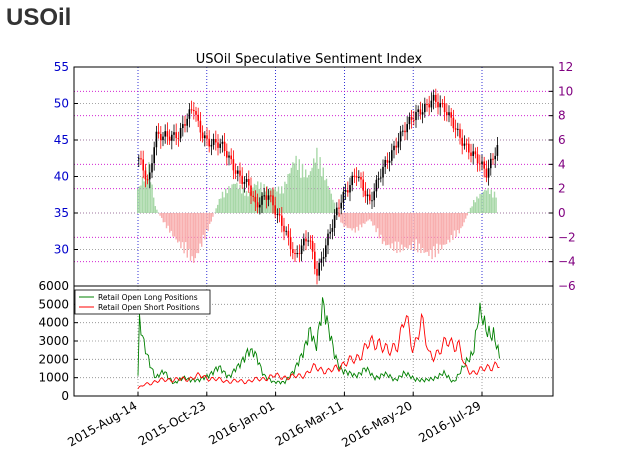 This screenshot has width=624, height=451. What do you see at coordinates (241, 422) in the screenshot?
I see `x-tick-label: 2016-Jan-01` at bounding box center [241, 422].